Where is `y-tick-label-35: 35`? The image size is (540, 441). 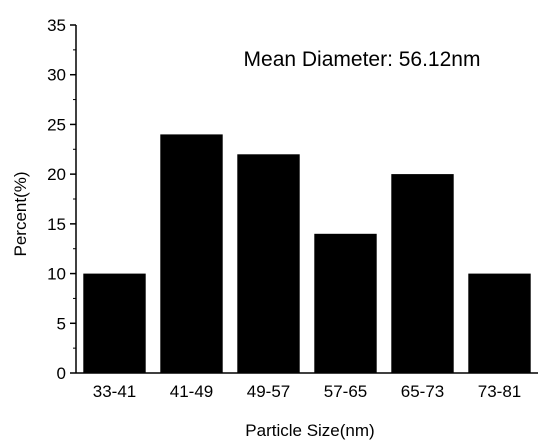 y-tick-label-35: 35 is located at coordinates (56, 25).